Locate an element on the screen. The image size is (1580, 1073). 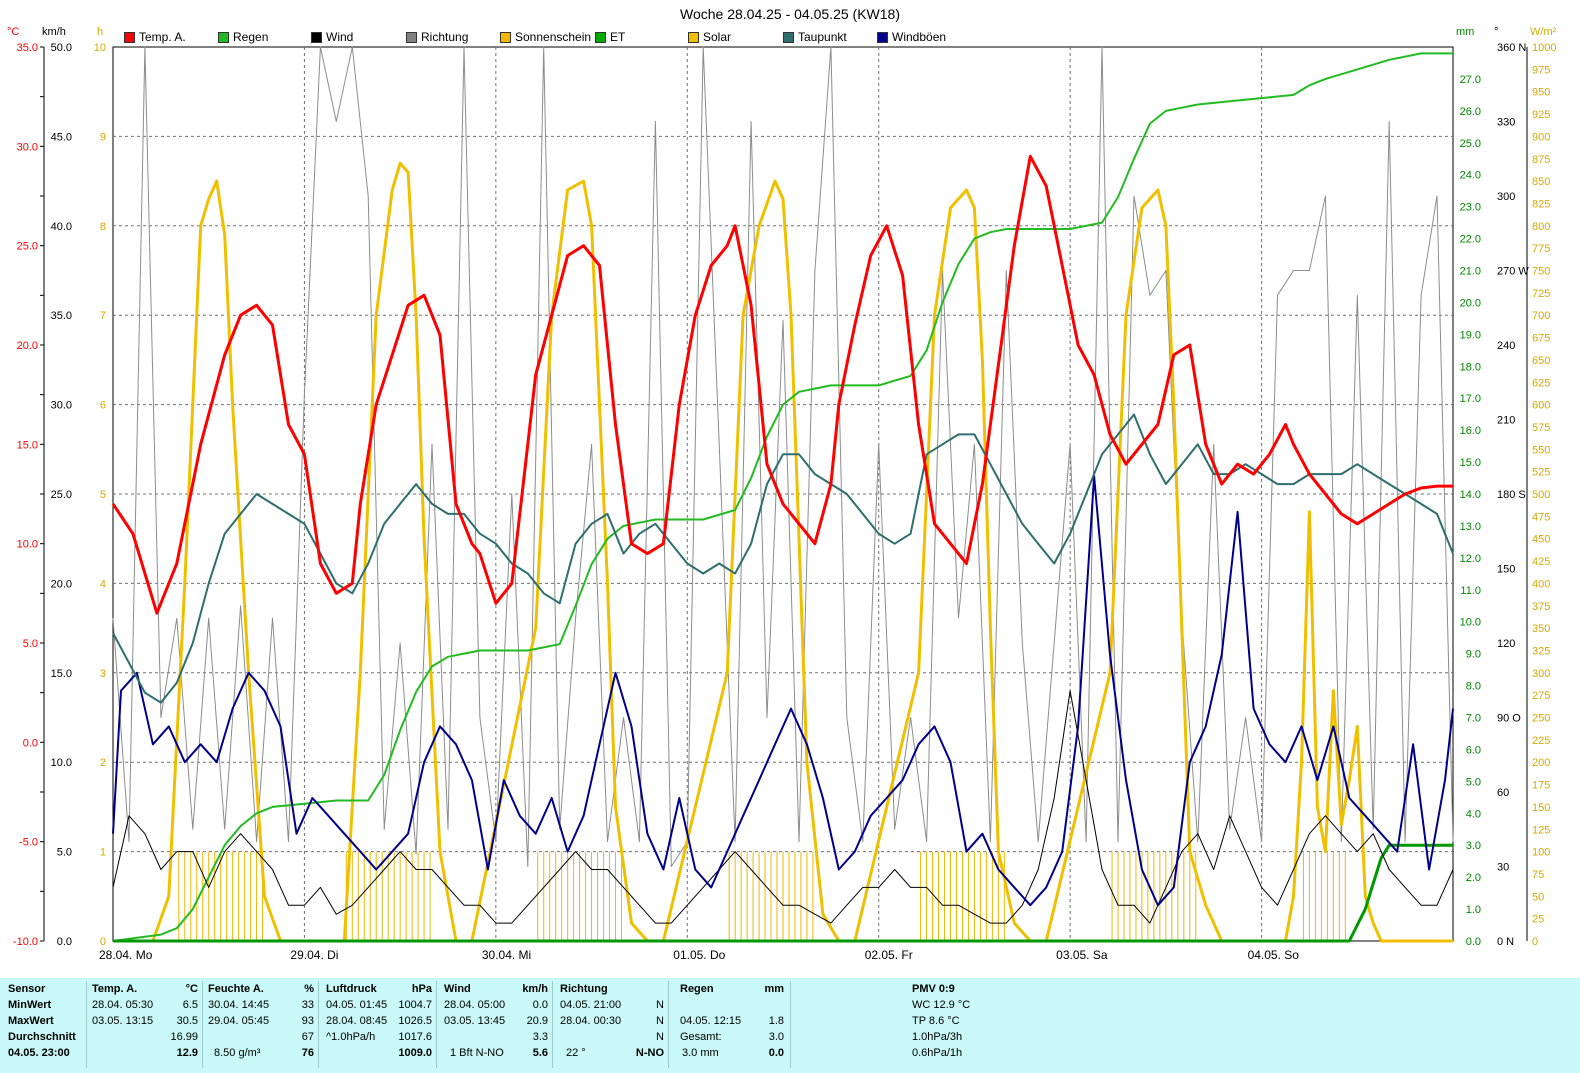
rain-tick-label: 14.0 is located at coordinates (1470, 495).